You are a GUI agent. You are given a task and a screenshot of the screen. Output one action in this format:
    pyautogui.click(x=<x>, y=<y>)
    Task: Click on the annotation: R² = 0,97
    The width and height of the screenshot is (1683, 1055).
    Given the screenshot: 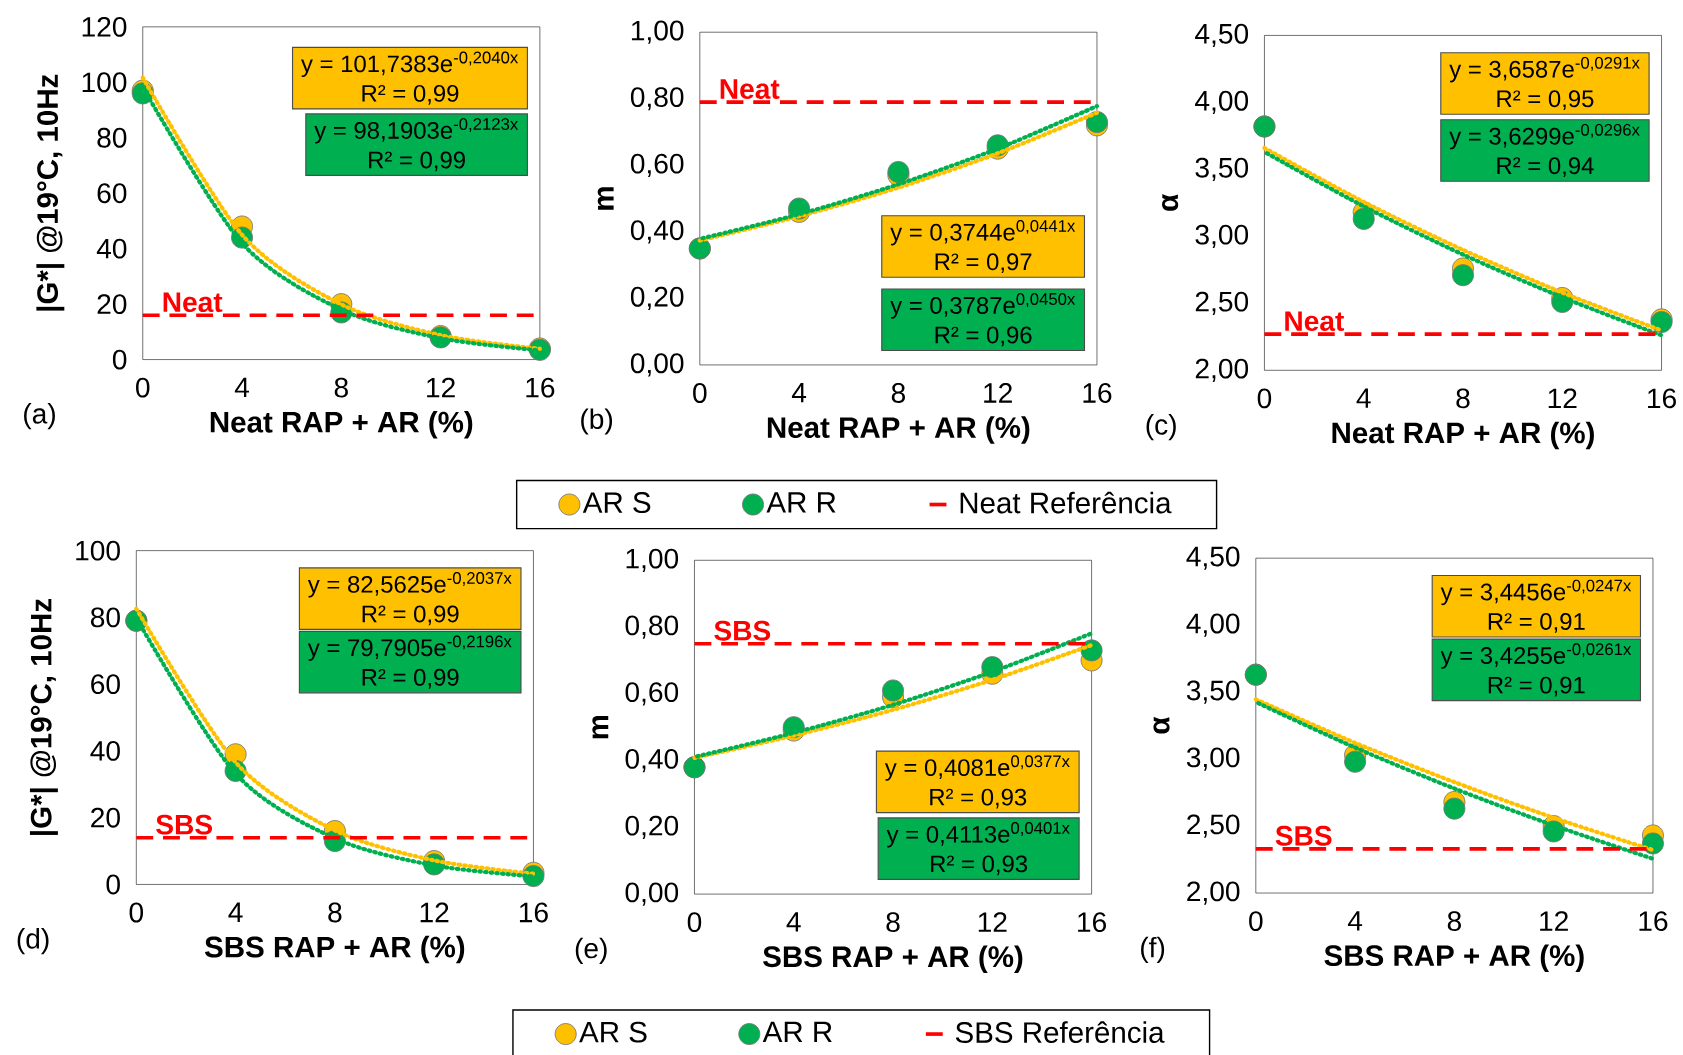 What is the action you would take?
    pyautogui.click(x=983, y=263)
    